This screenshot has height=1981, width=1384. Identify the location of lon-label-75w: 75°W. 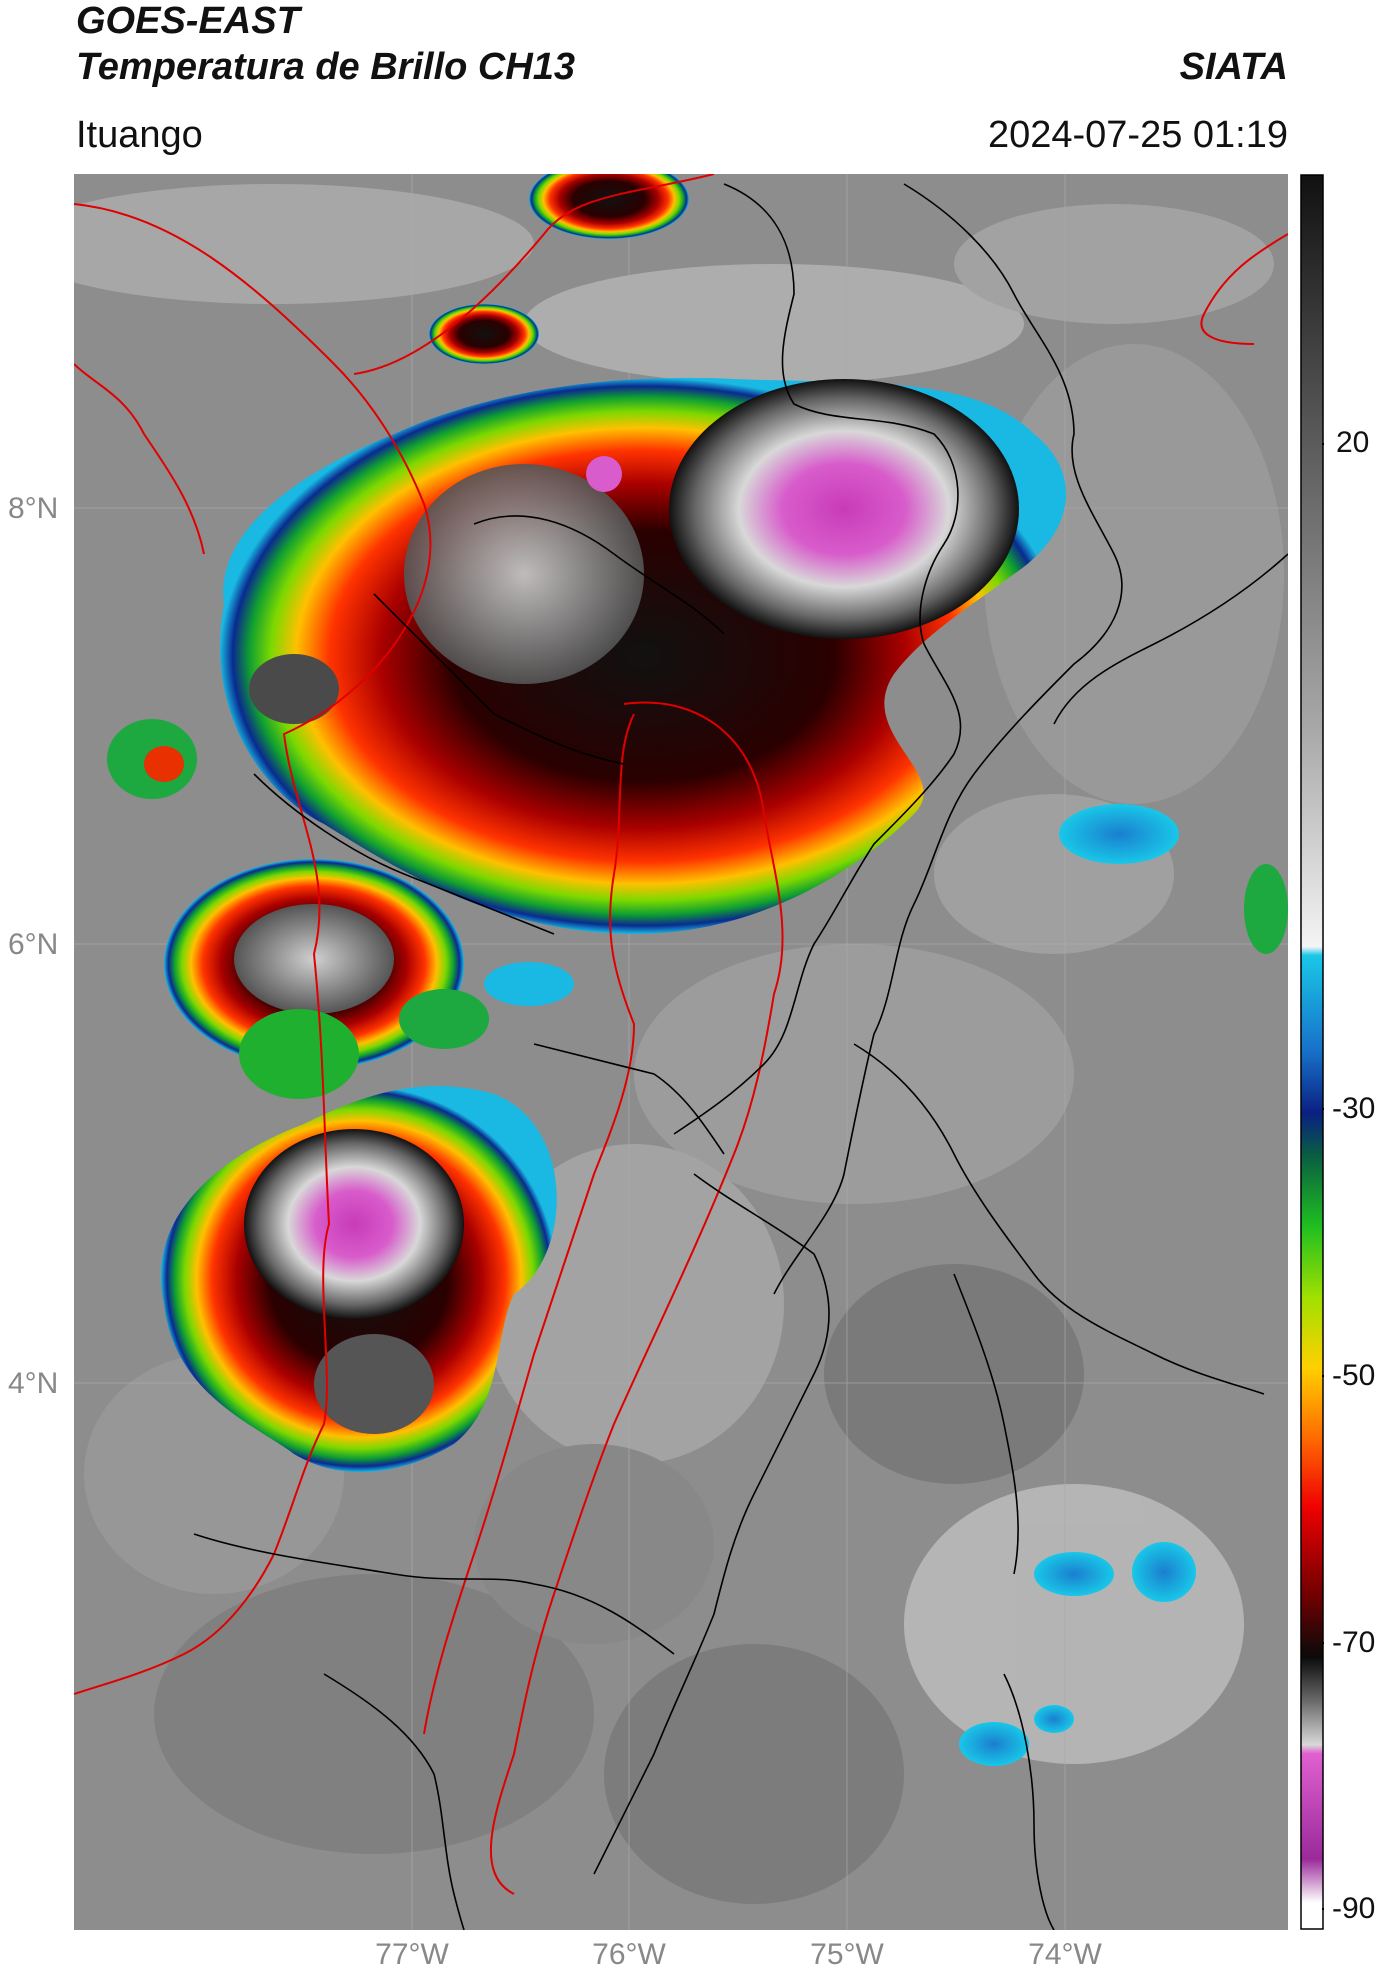
(847, 1954).